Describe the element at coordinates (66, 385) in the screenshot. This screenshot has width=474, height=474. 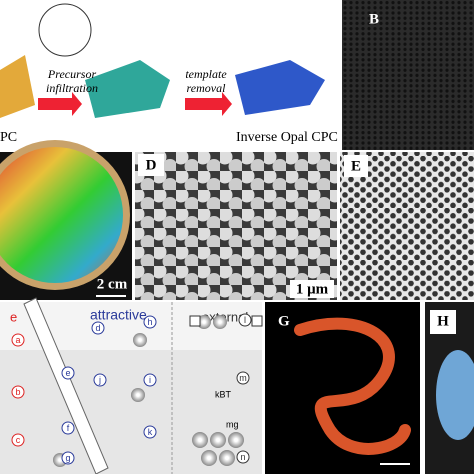
I see `substrate` at that location.